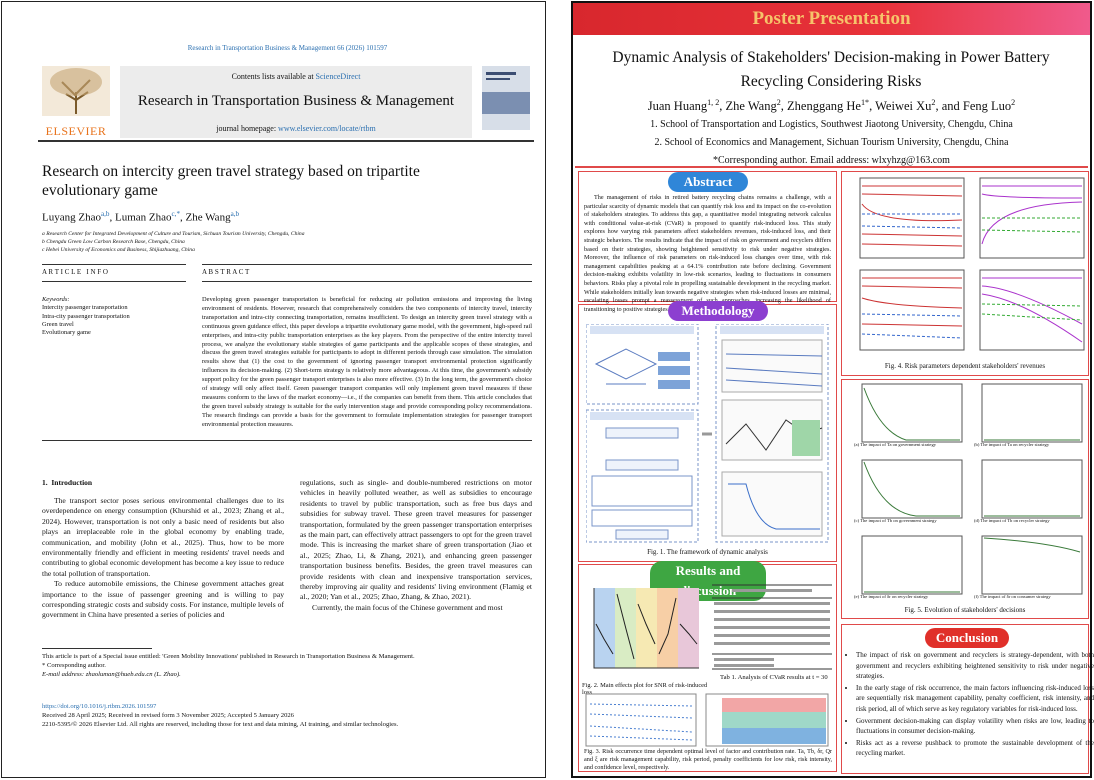 The height and width of the screenshot is (780, 1094). Describe the element at coordinates (85, 308) in the screenshot. I see `keyword: Intercity passenger transportation` at that location.